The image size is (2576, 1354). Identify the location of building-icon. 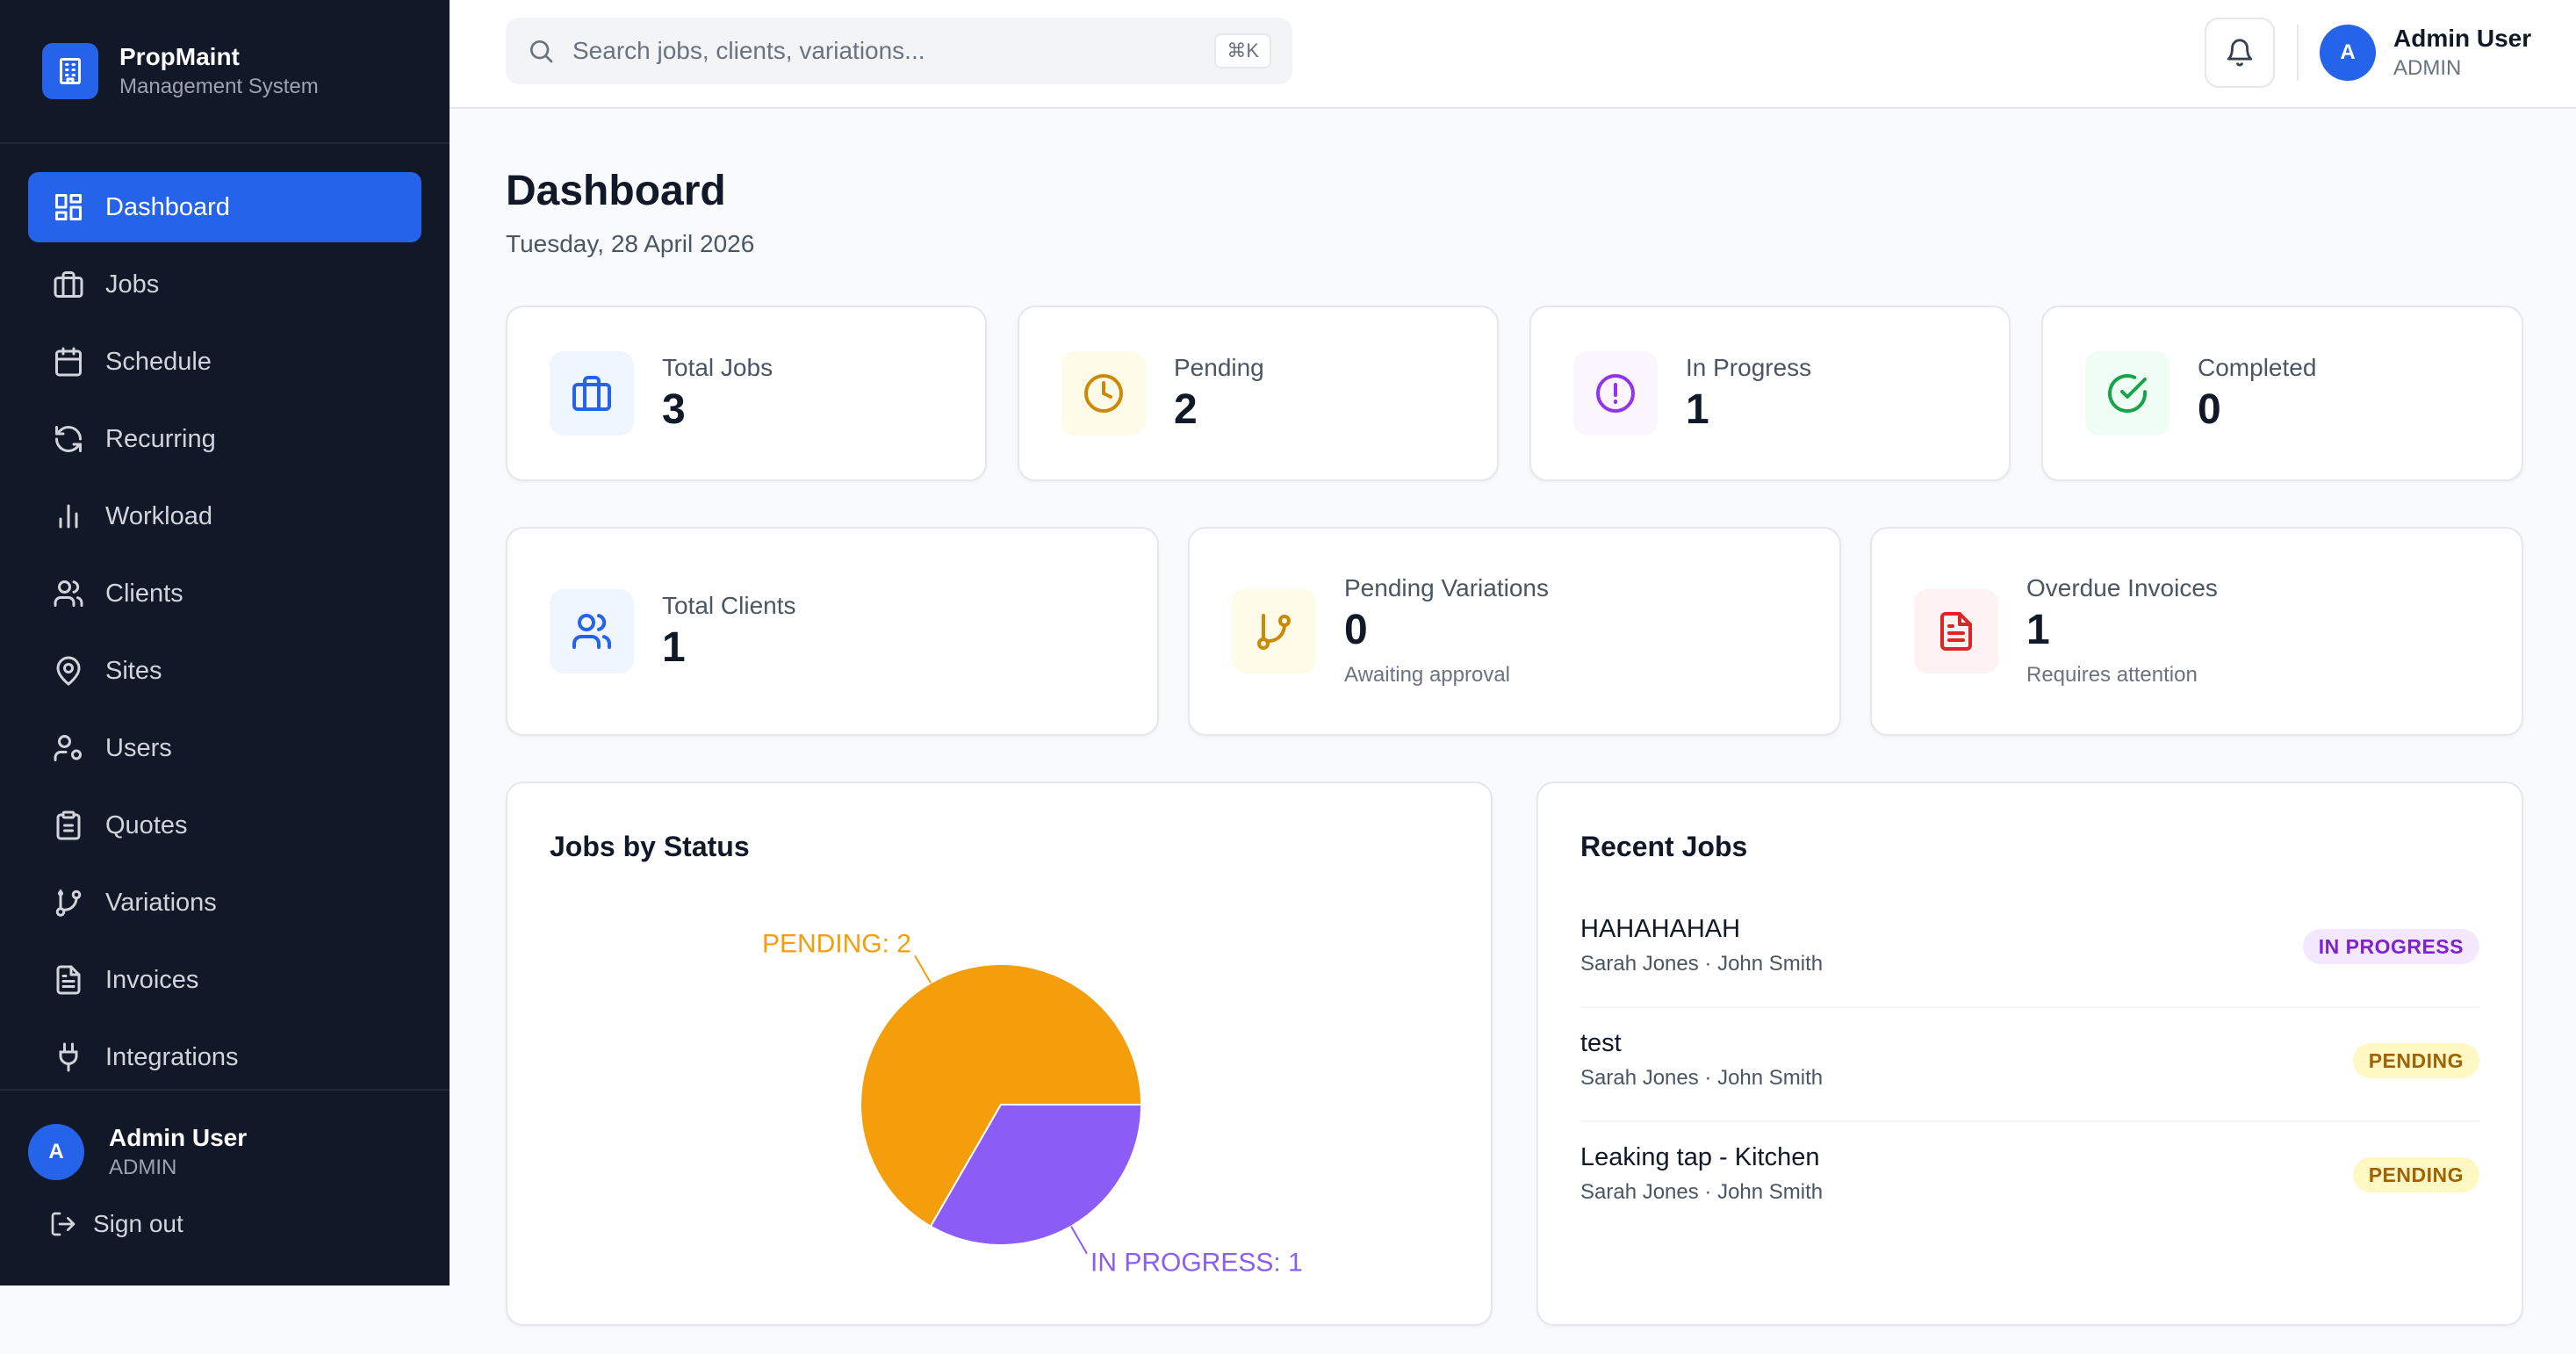
(70, 71).